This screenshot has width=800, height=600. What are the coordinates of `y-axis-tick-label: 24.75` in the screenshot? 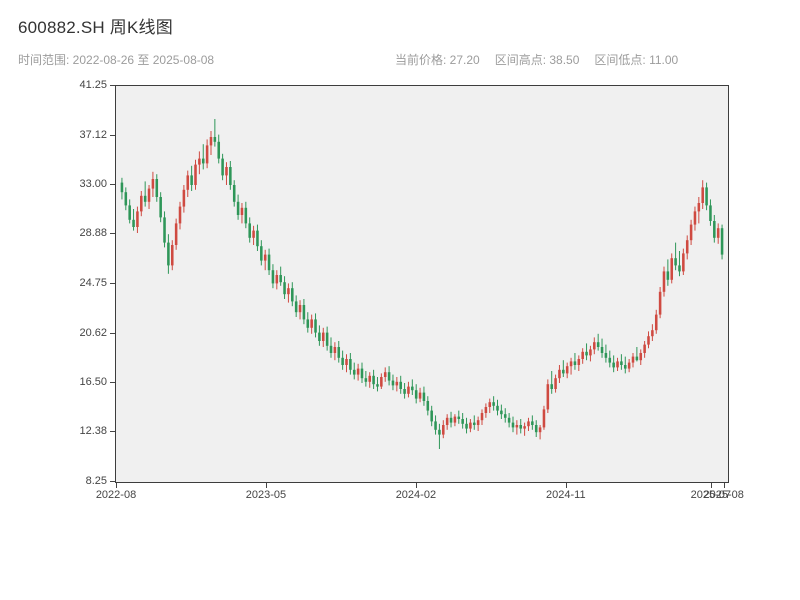 It's located at (93, 283).